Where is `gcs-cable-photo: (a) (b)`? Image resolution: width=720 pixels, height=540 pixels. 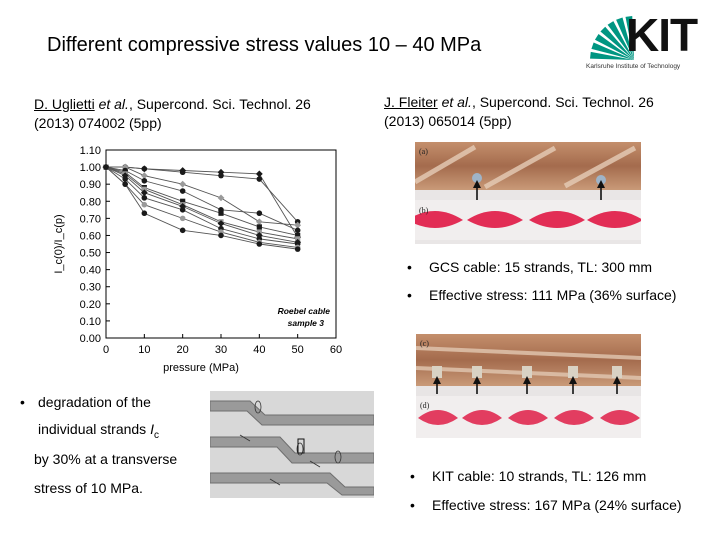 gcs-cable-photo: (a) (b) is located at coordinates (528, 193).